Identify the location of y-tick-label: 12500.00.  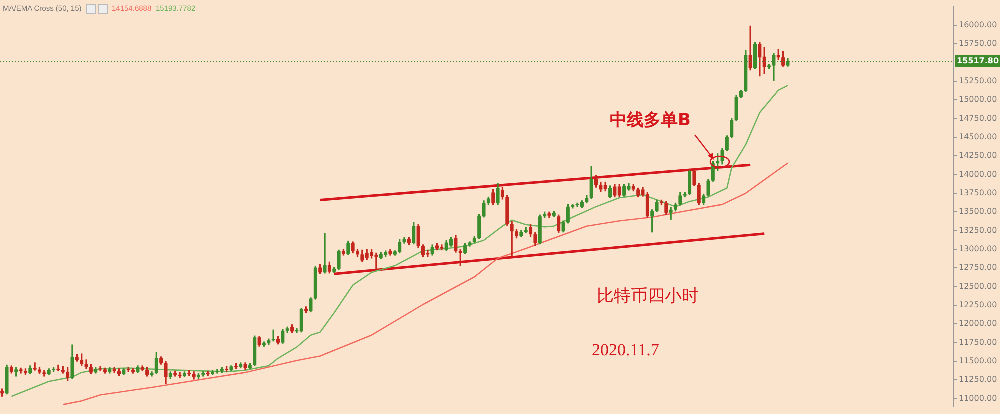
(978, 286).